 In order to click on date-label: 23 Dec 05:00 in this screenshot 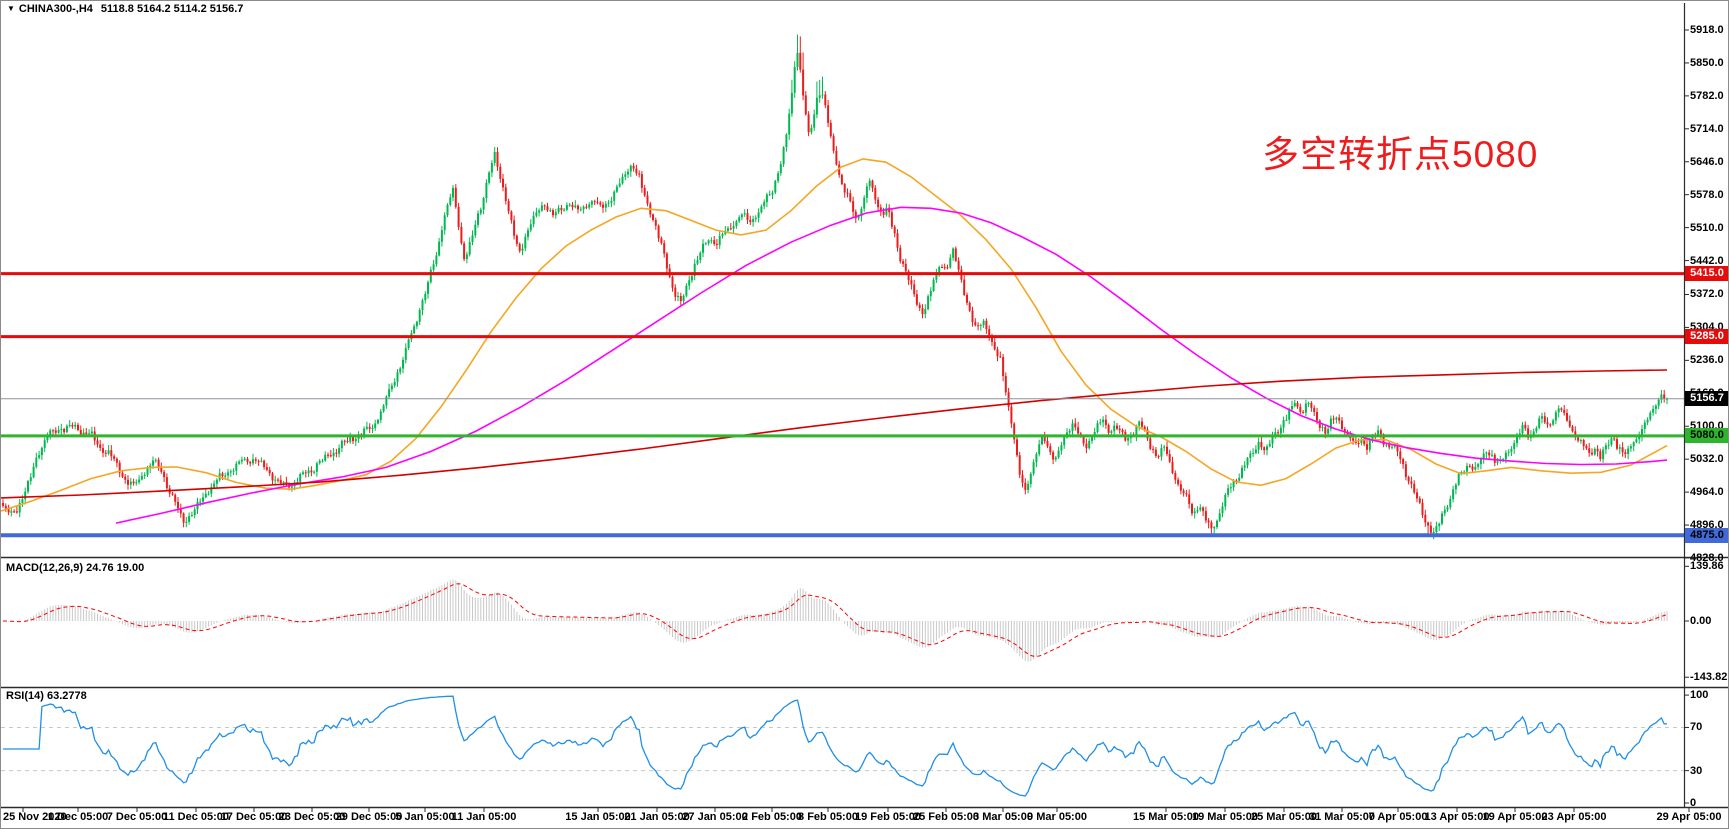, I will do `click(312, 817)`.